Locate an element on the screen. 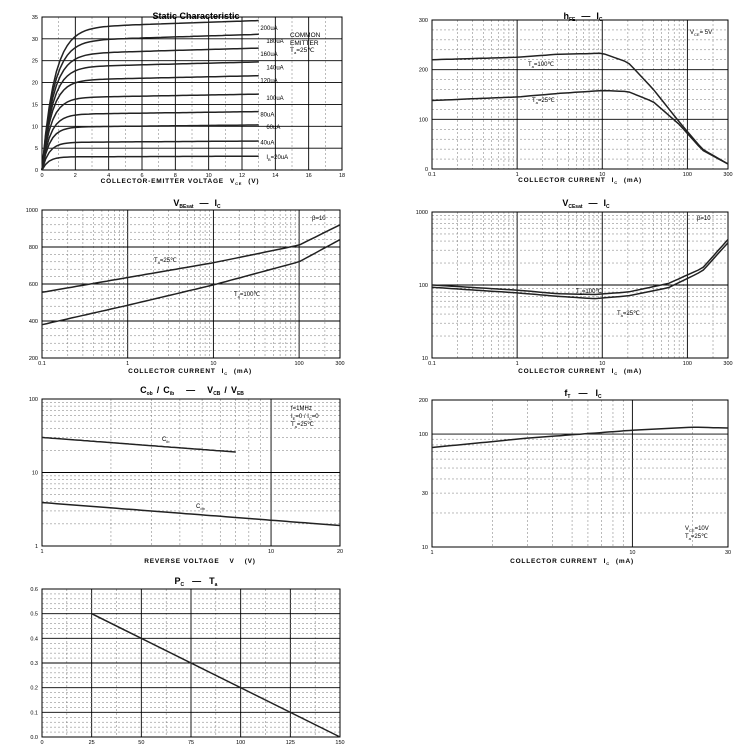  c6-ytick-label: 30 is located at coordinates (425, 494).